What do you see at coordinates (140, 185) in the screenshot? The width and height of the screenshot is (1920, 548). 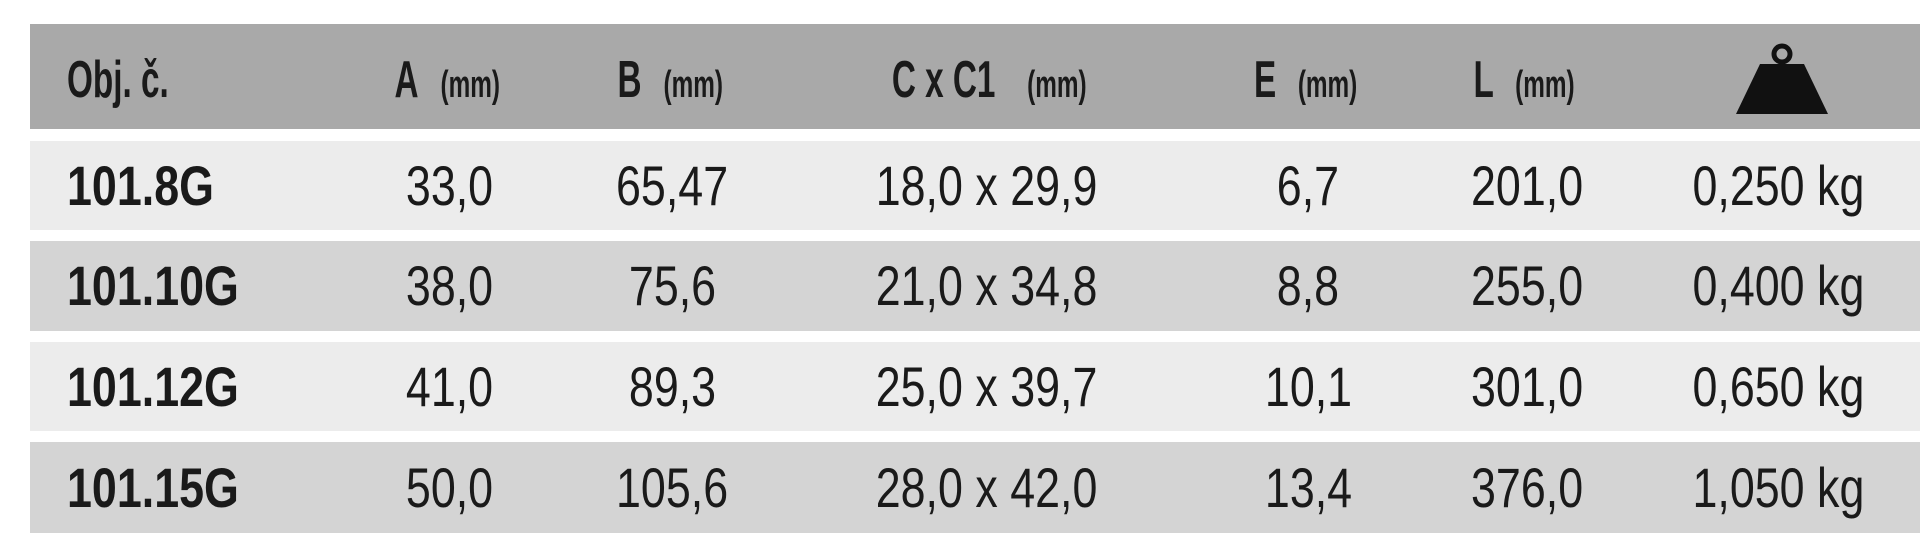 I see `cell-text: 101.8G` at bounding box center [140, 185].